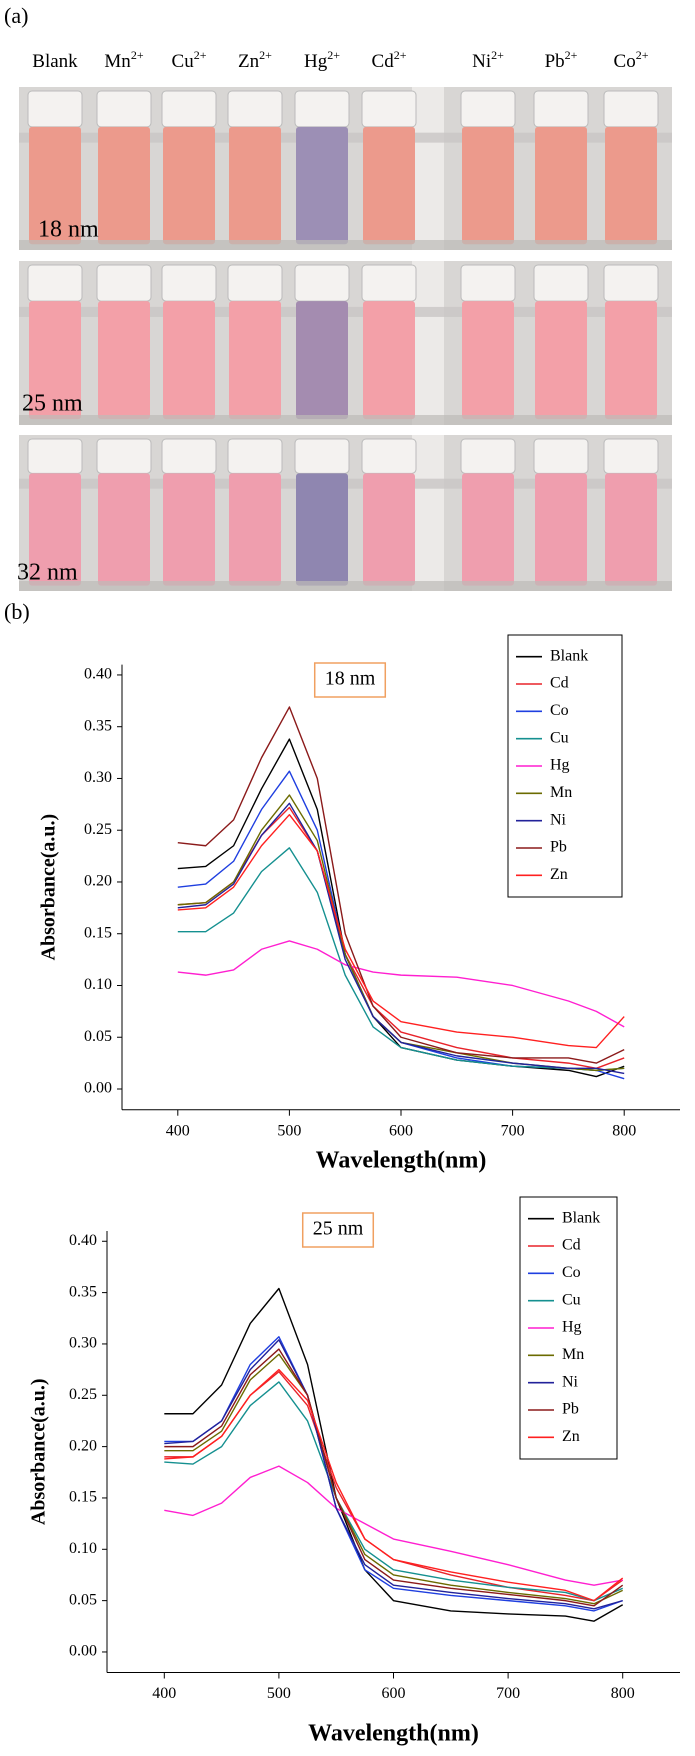 The height and width of the screenshot is (1756, 695). Describe the element at coordinates (52, 404) in the screenshot. I see `size-label: 25 nm` at that location.